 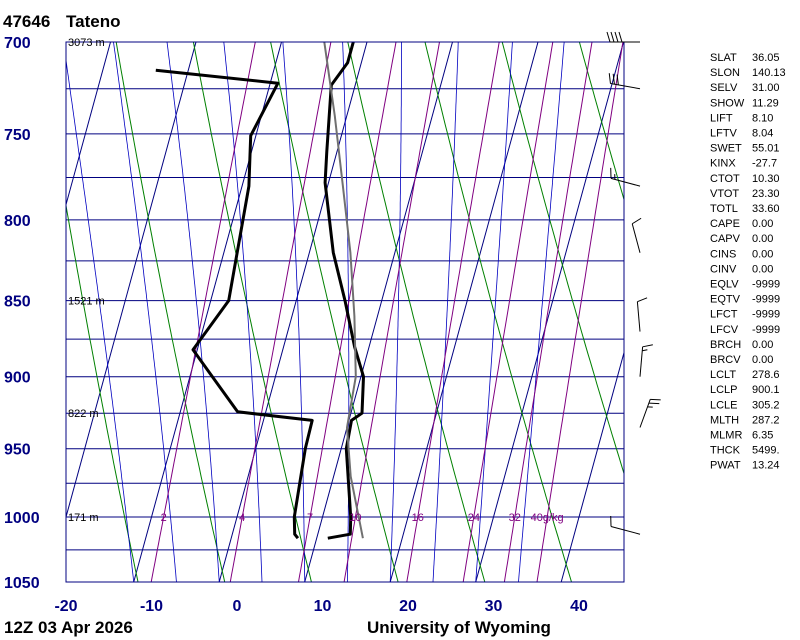 What do you see at coordinates (766, 179) in the screenshot?
I see `index-value: 10.30` at bounding box center [766, 179].